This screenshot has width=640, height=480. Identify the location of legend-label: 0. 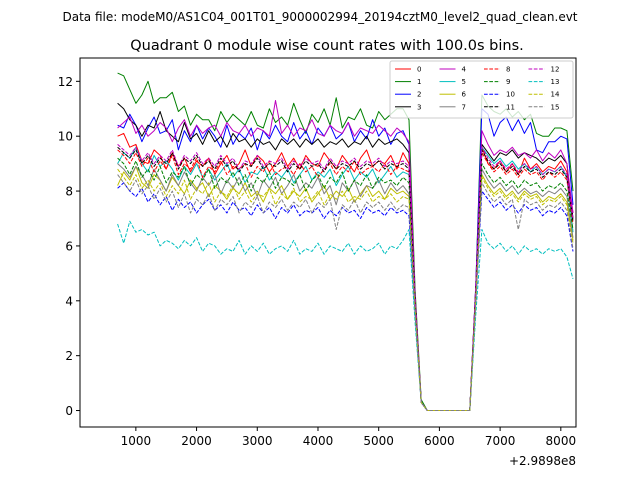
(419, 70).